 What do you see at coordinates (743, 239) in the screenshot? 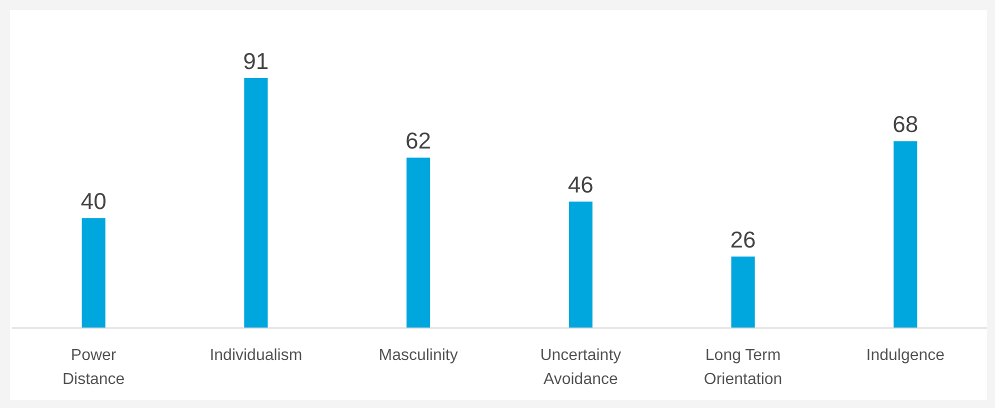
I see `data-label: 26` at bounding box center [743, 239].